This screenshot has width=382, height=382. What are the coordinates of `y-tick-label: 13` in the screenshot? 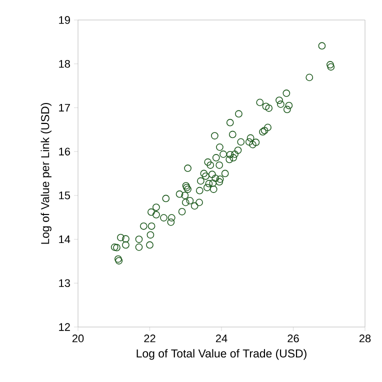 It's located at (64, 283).